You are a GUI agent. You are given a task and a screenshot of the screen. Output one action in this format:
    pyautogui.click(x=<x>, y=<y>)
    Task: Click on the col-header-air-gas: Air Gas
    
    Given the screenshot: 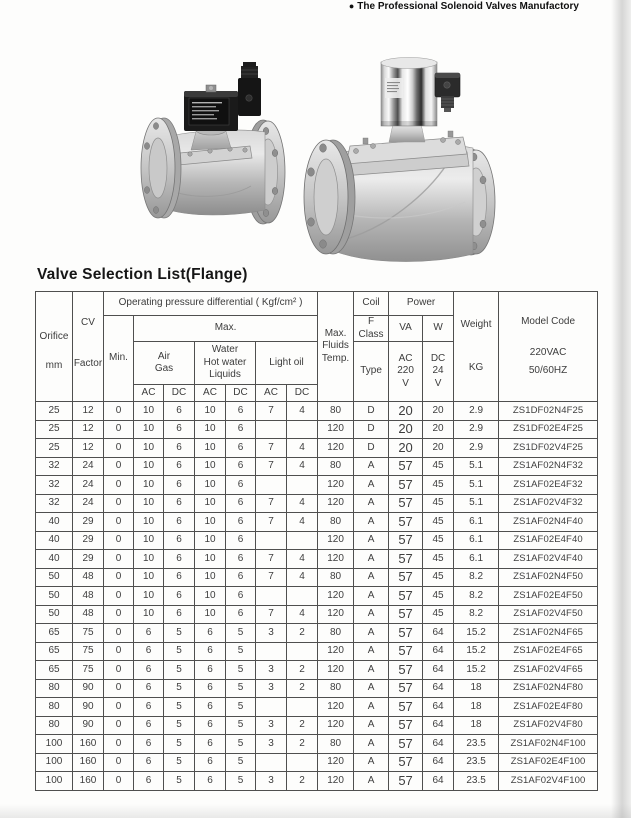 What is the action you would take?
    pyautogui.click(x=164, y=363)
    